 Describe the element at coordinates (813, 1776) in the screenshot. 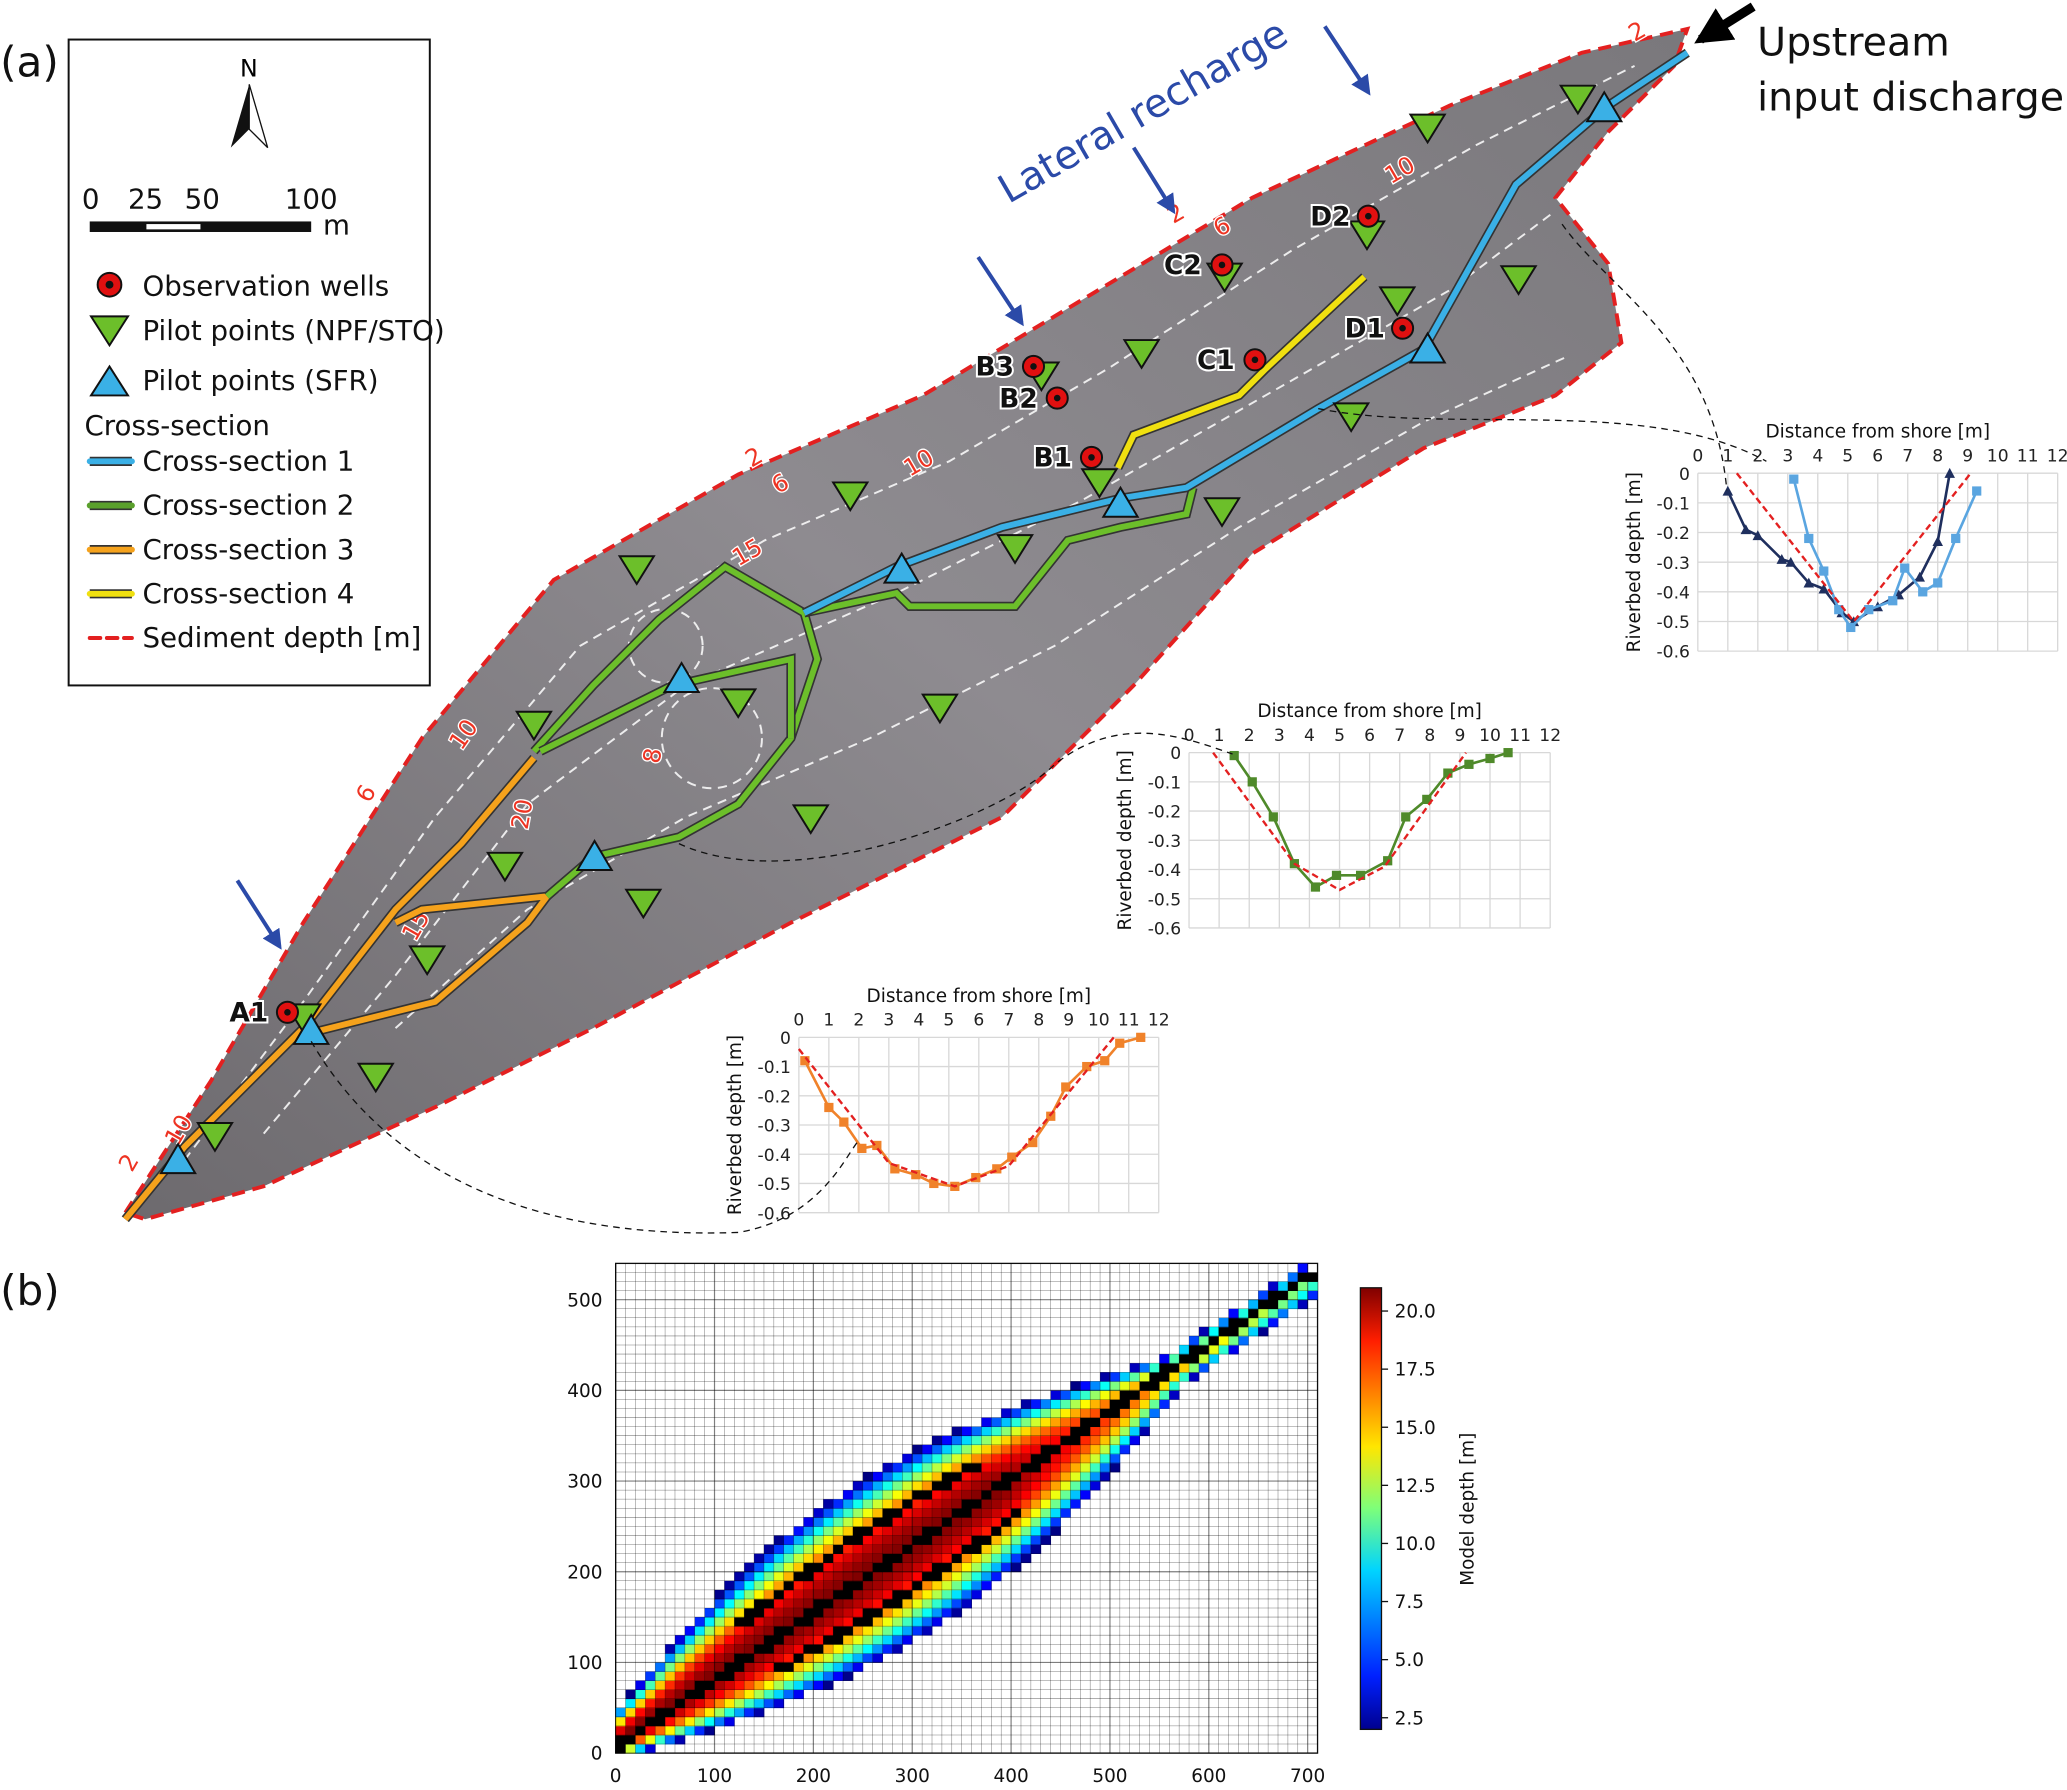

I see `x-tick-label: 200` at that location.